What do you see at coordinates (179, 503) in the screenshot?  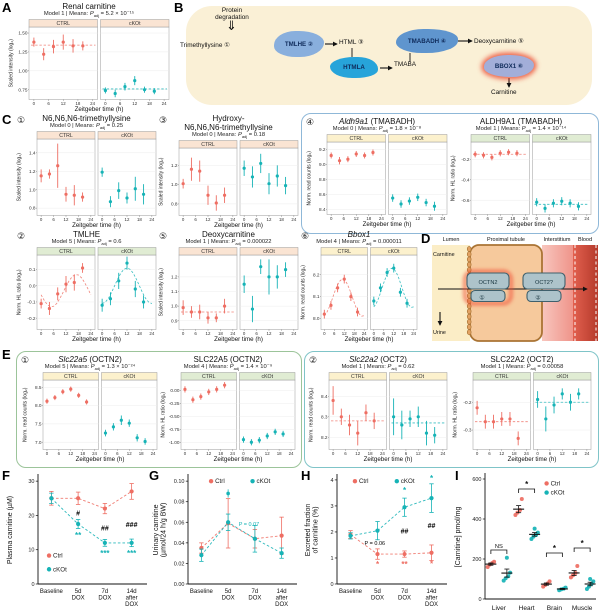 I see `svg-text: 0.08` at bounding box center [179, 503].